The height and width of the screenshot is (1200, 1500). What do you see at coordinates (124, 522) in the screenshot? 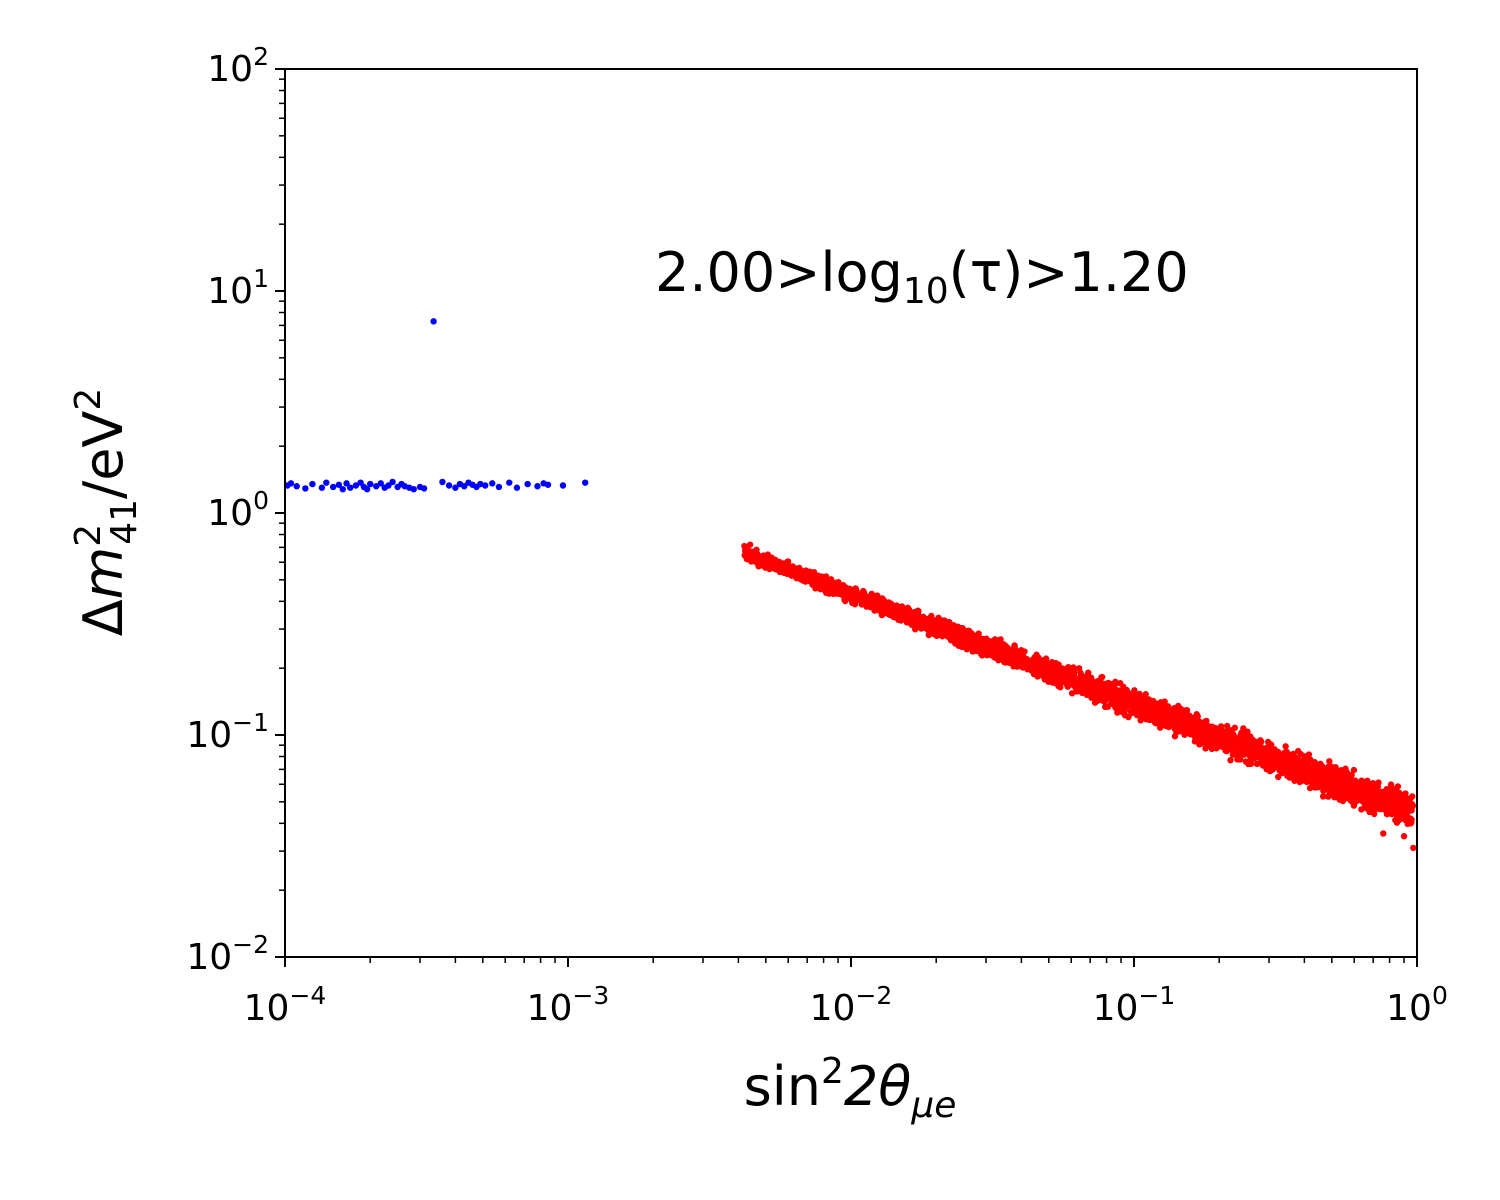
I see `y-axis-label-sub: 41` at bounding box center [124, 522].